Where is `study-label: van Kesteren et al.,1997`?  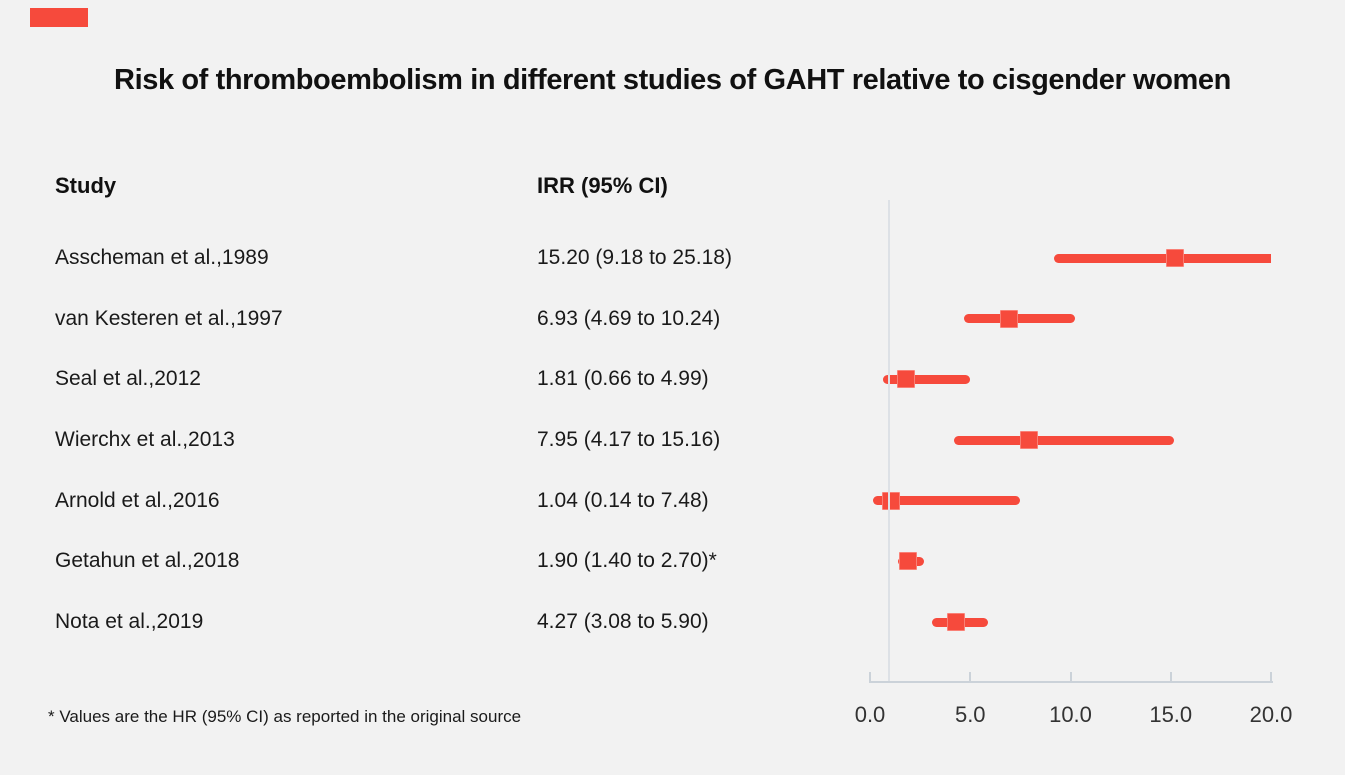
study-label: van Kesteren et al.,1997 is located at coordinates (169, 318).